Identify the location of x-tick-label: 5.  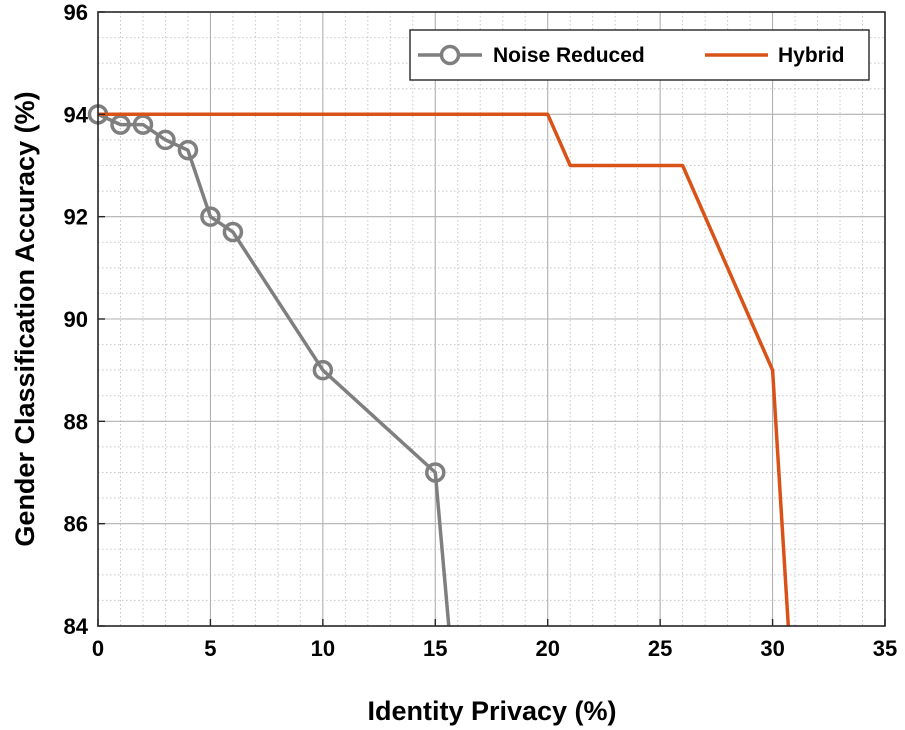
(210, 648).